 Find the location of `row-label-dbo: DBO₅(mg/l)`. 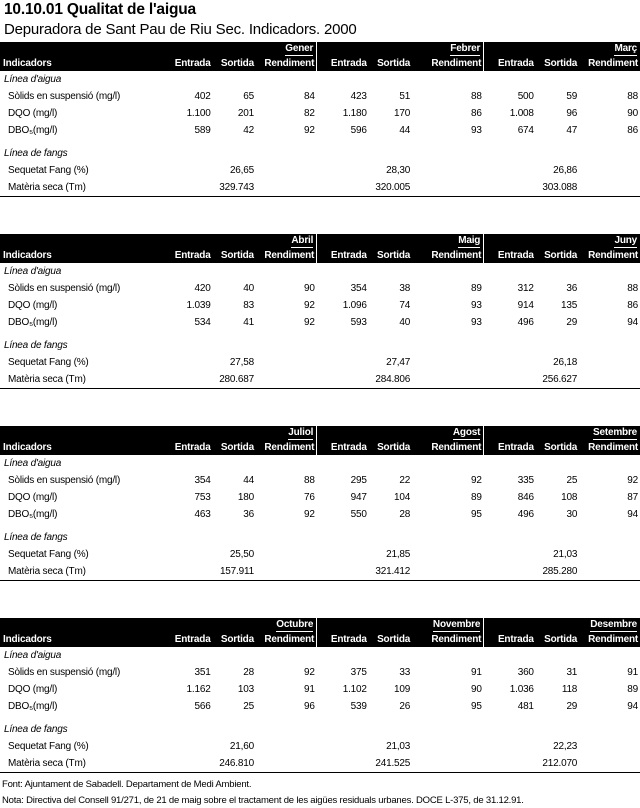

row-label-dbo: DBO₅(mg/l) is located at coordinates (33, 514).